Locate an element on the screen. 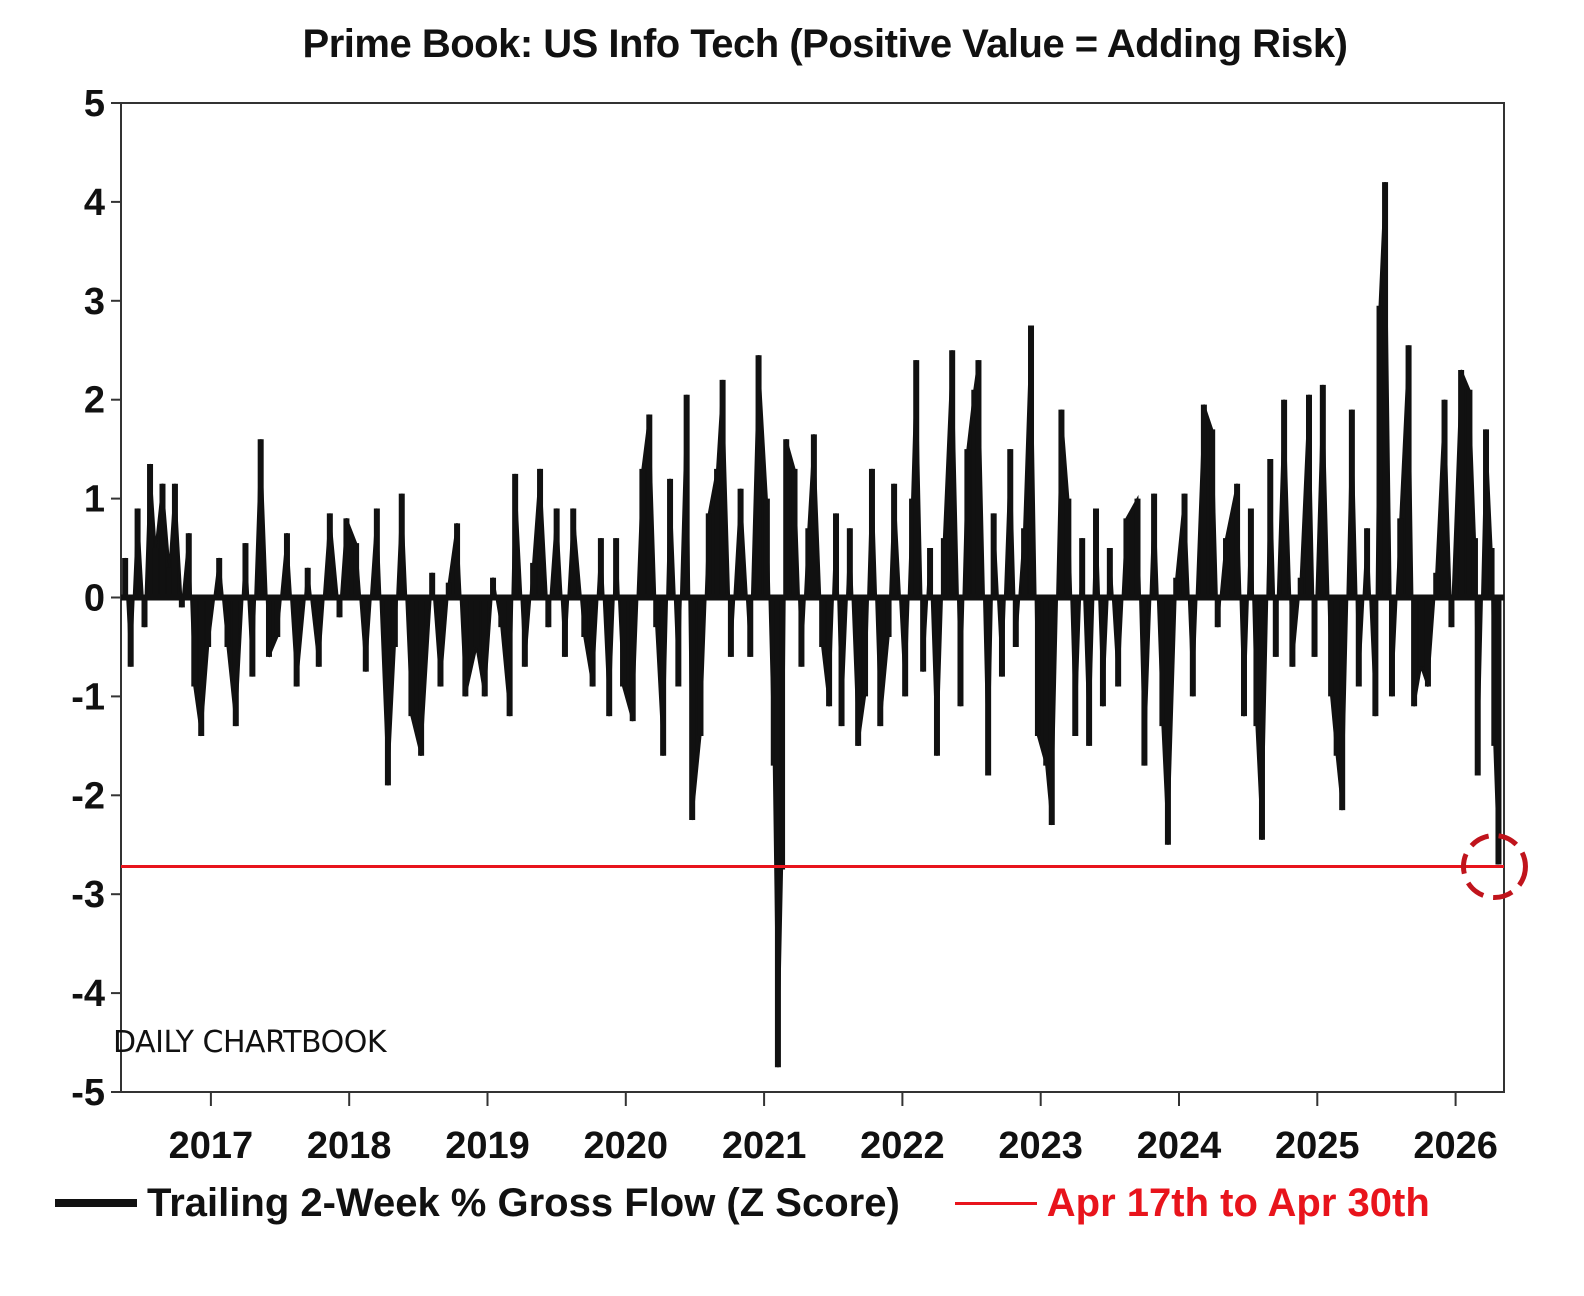  legend-label-range: Apr 17th to Apr 30th is located at coordinates (1238, 1202).